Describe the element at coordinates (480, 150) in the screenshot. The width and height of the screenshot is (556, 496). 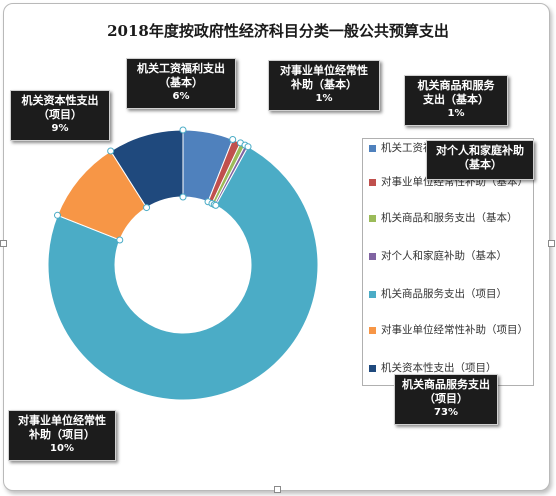
I see `data-label-line: 对个人和家庭补助` at that location.